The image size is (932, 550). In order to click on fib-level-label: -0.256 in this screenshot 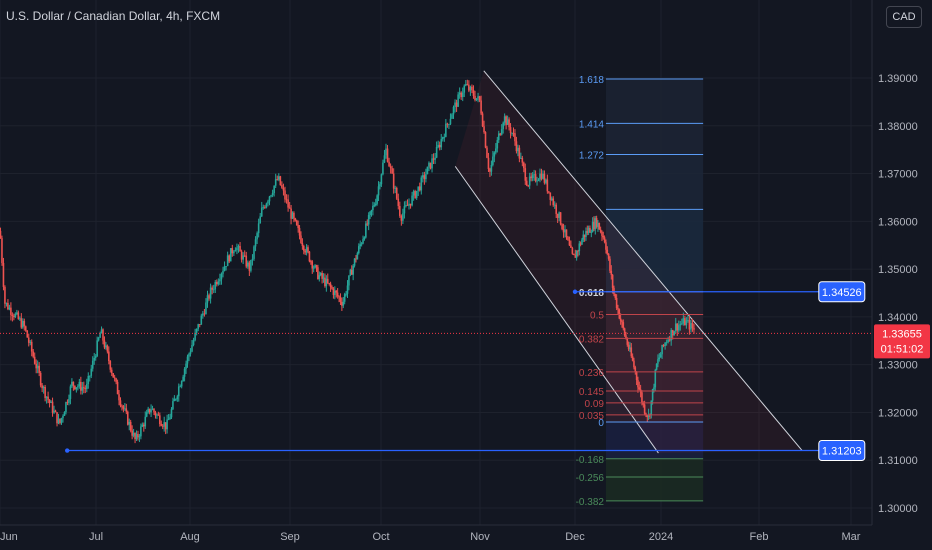, I will do `click(590, 478)`.